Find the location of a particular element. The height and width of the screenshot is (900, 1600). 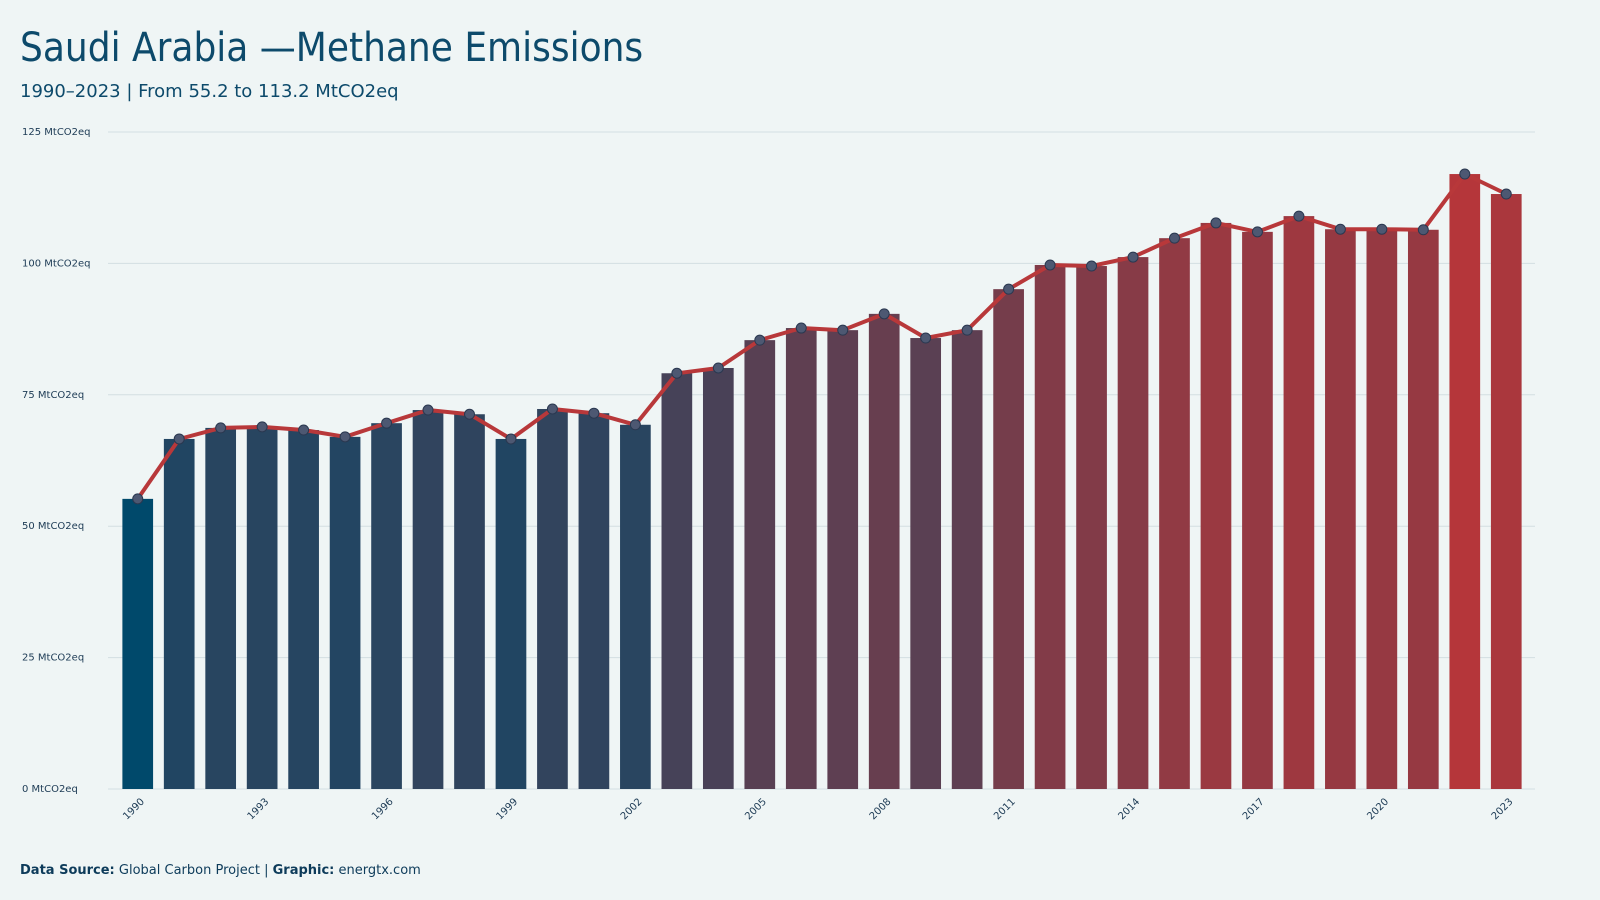

x-tick-label: 2014 is located at coordinates (1129, 809).